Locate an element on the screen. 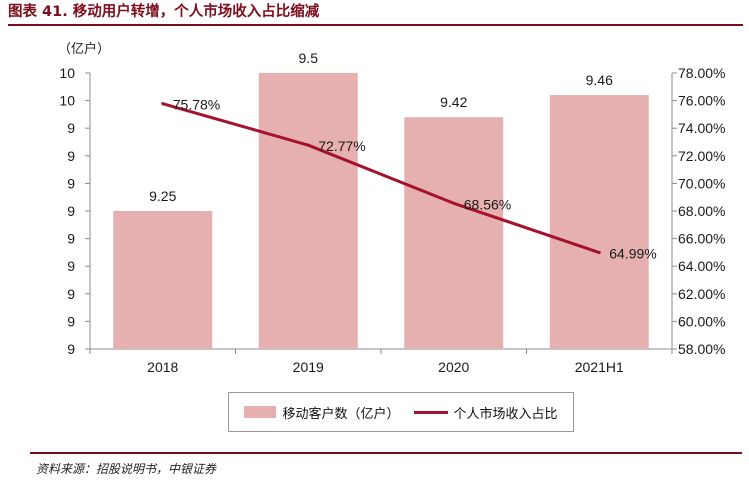 This screenshot has width=749, height=486. legend-item-bar: 移动客户数（亿户） is located at coordinates (322, 412).